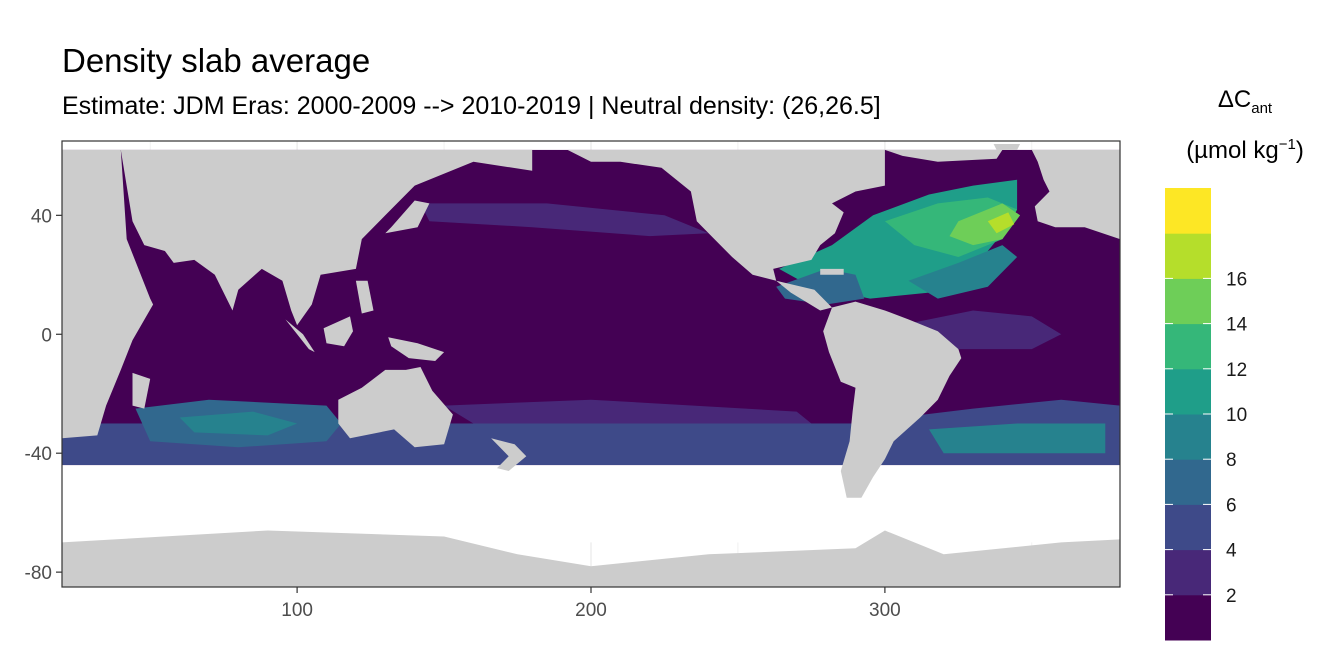 The width and height of the screenshot is (1344, 672). Describe the element at coordinates (1231, 460) in the screenshot. I see `legend-label: 8` at that location.